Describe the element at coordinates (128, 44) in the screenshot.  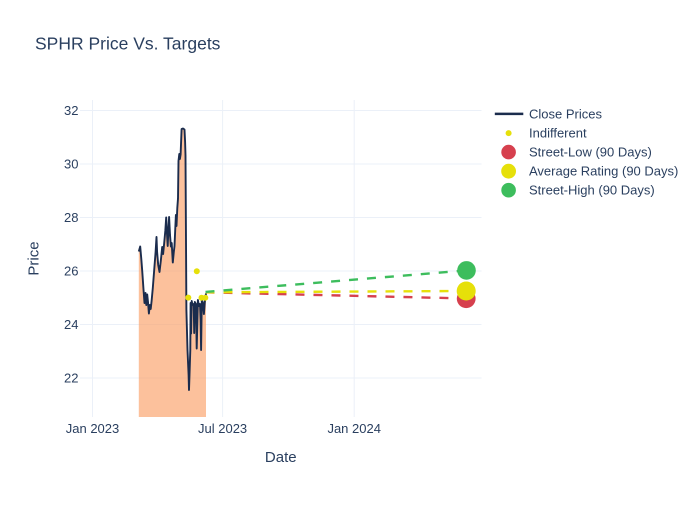
I see `svg-text: SPHR Price Vs. Targets` at that location.